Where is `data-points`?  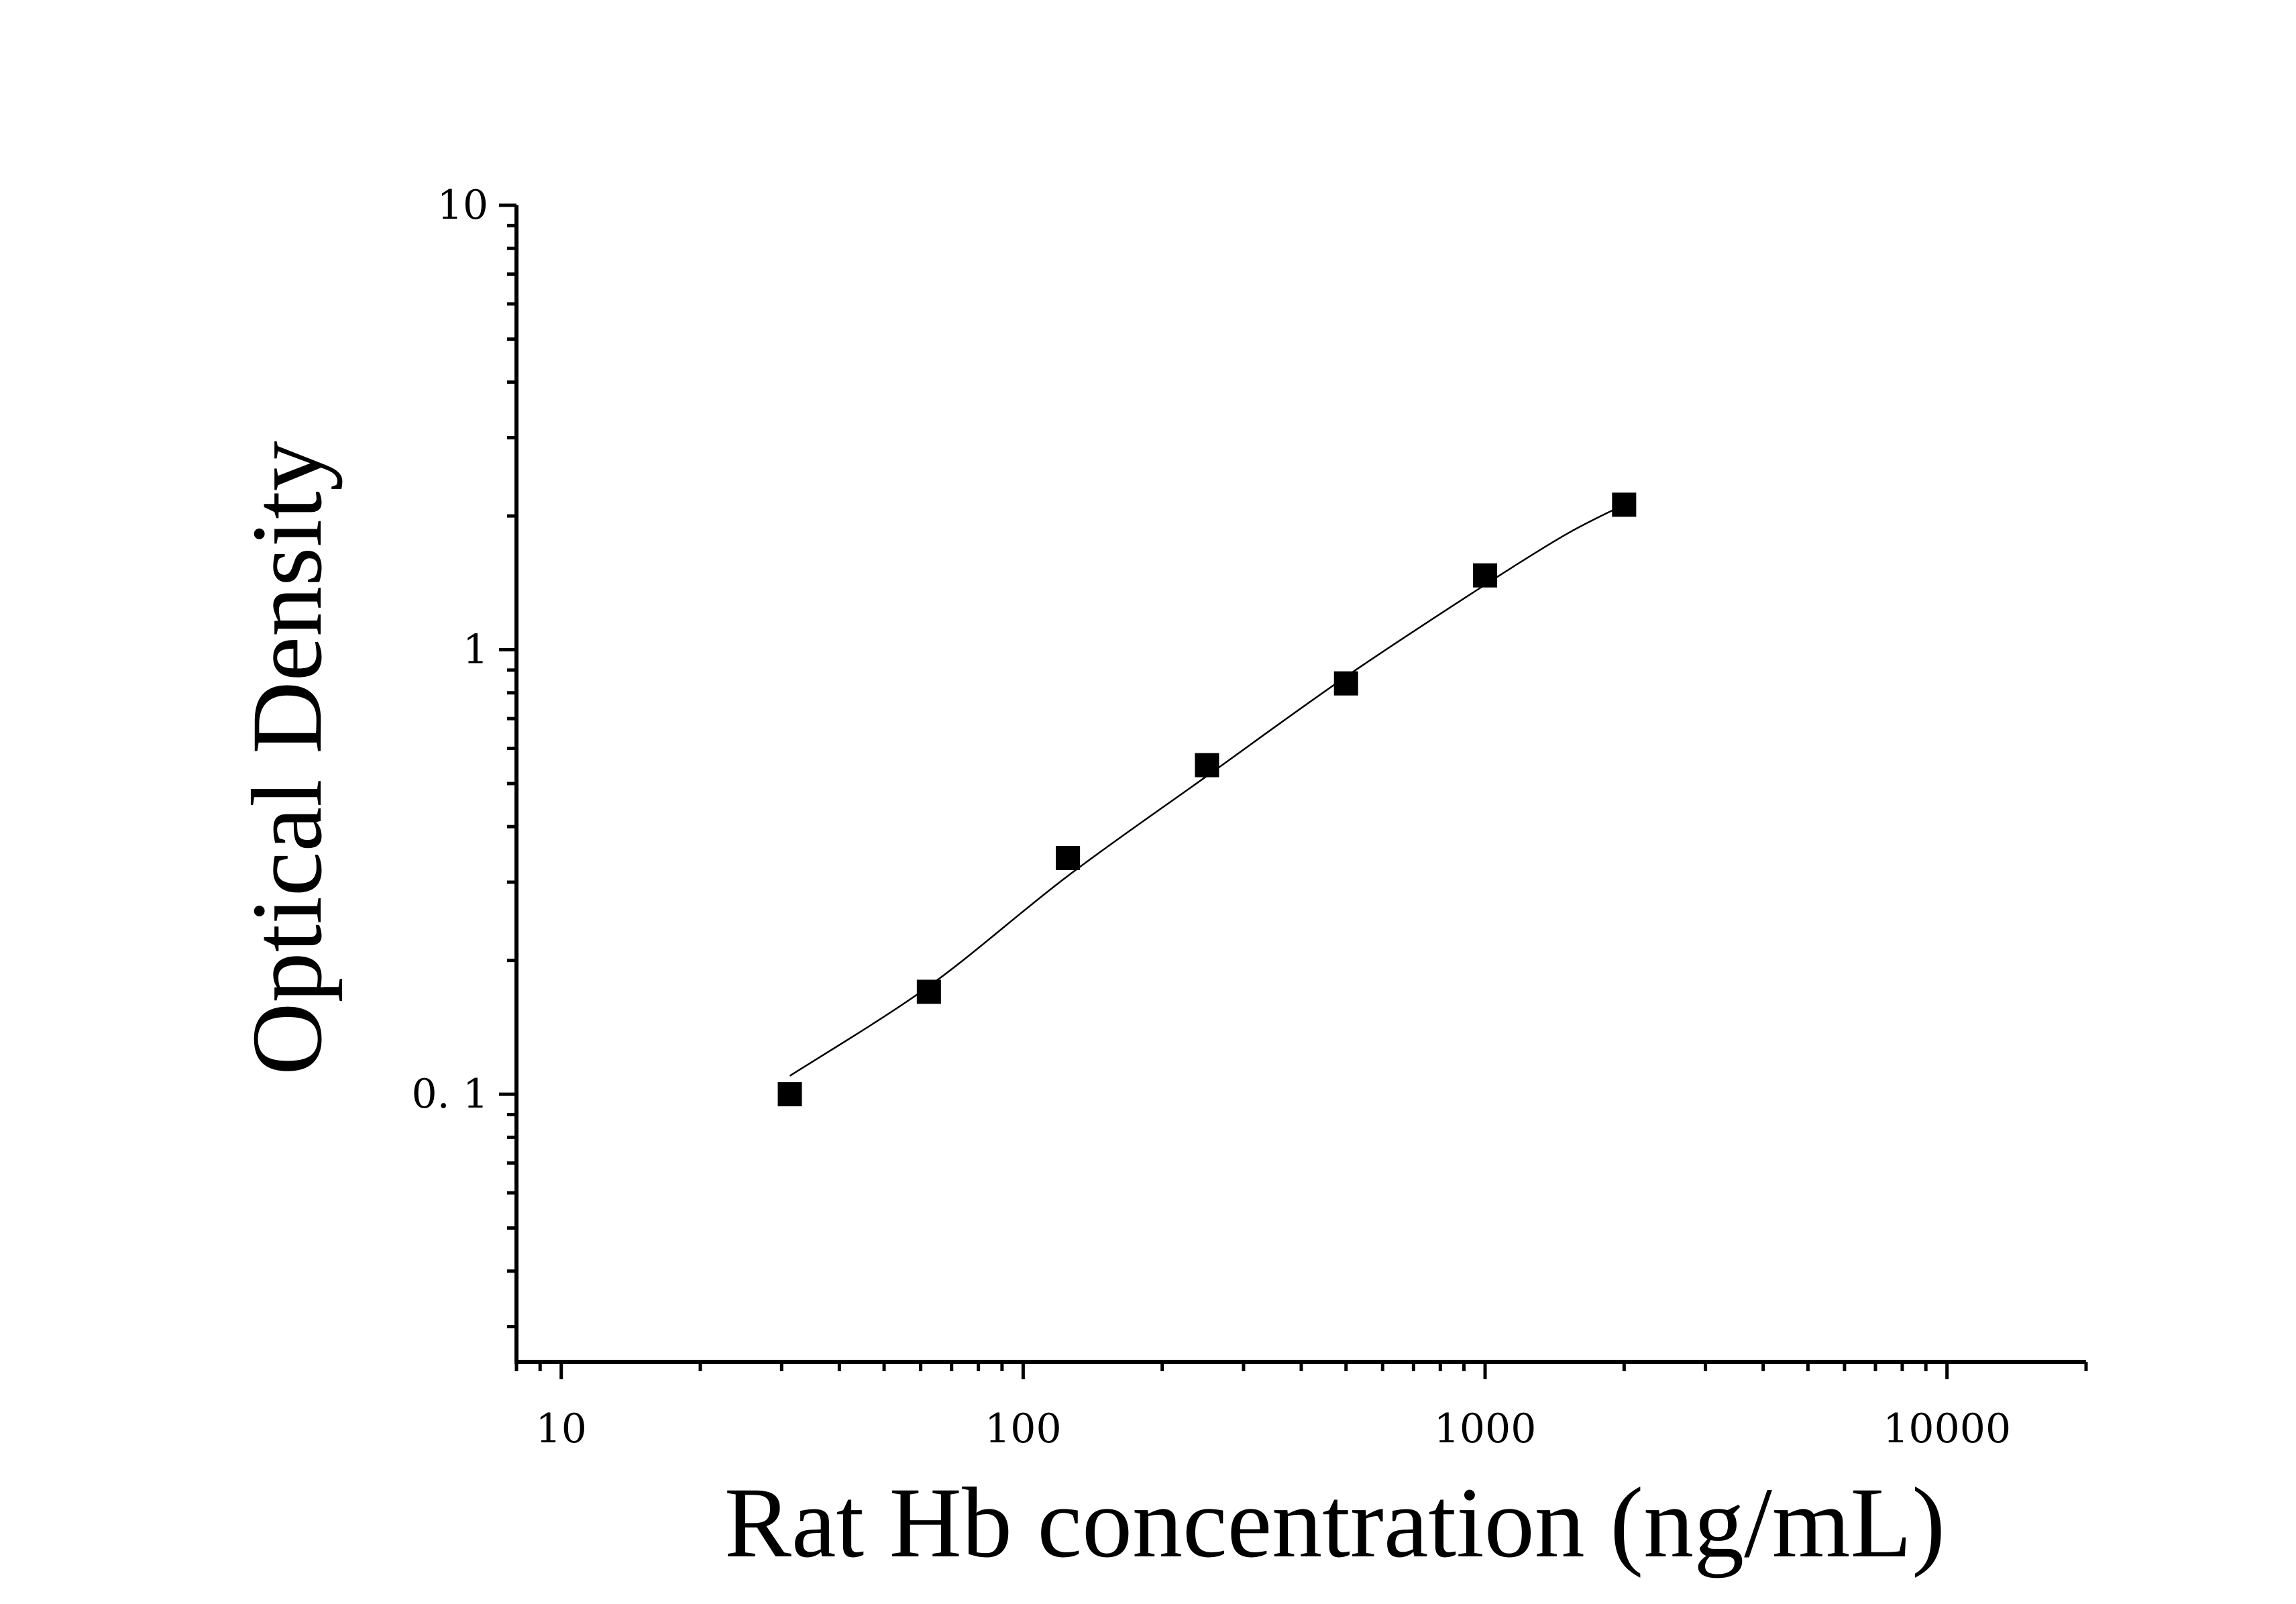 data-points is located at coordinates (1207, 800).